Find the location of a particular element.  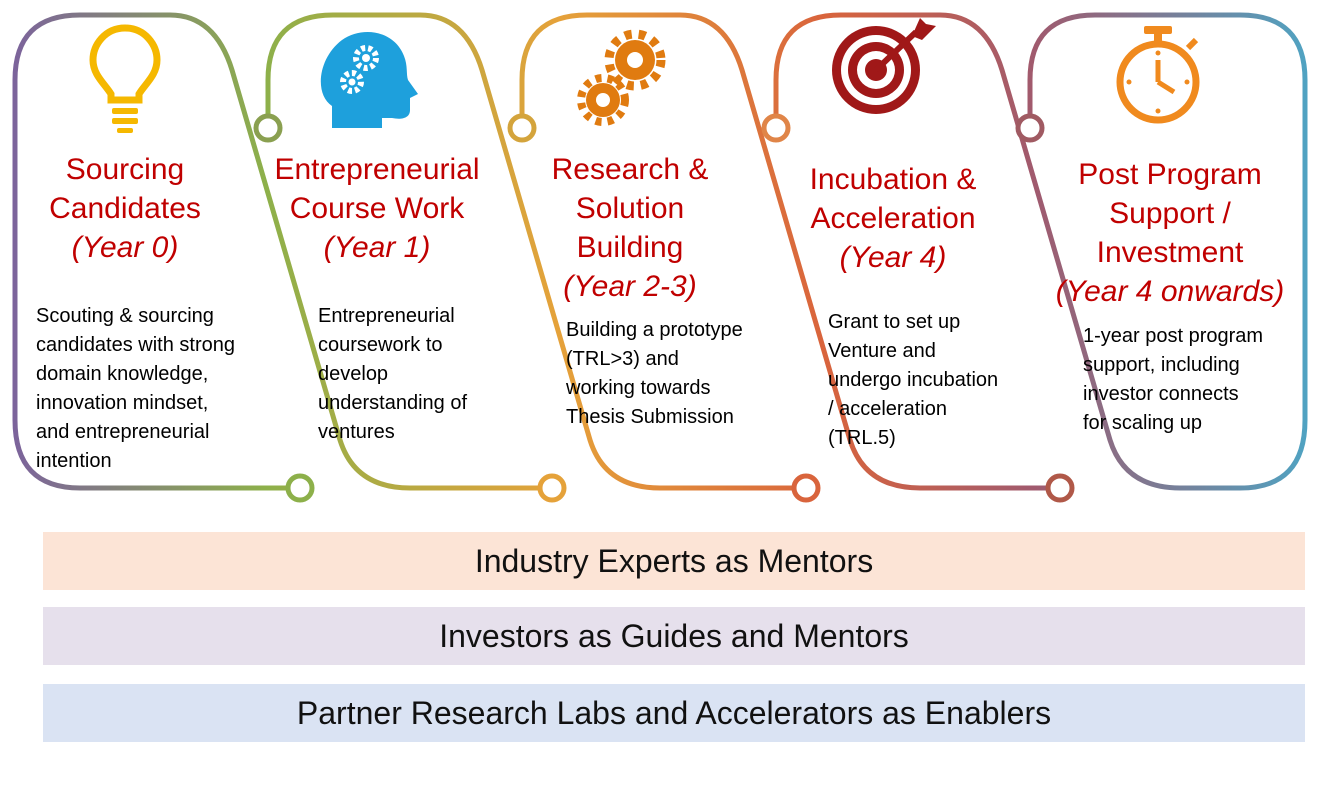

band-label: Investors as Guides and Mentors is located at coordinates (674, 635).